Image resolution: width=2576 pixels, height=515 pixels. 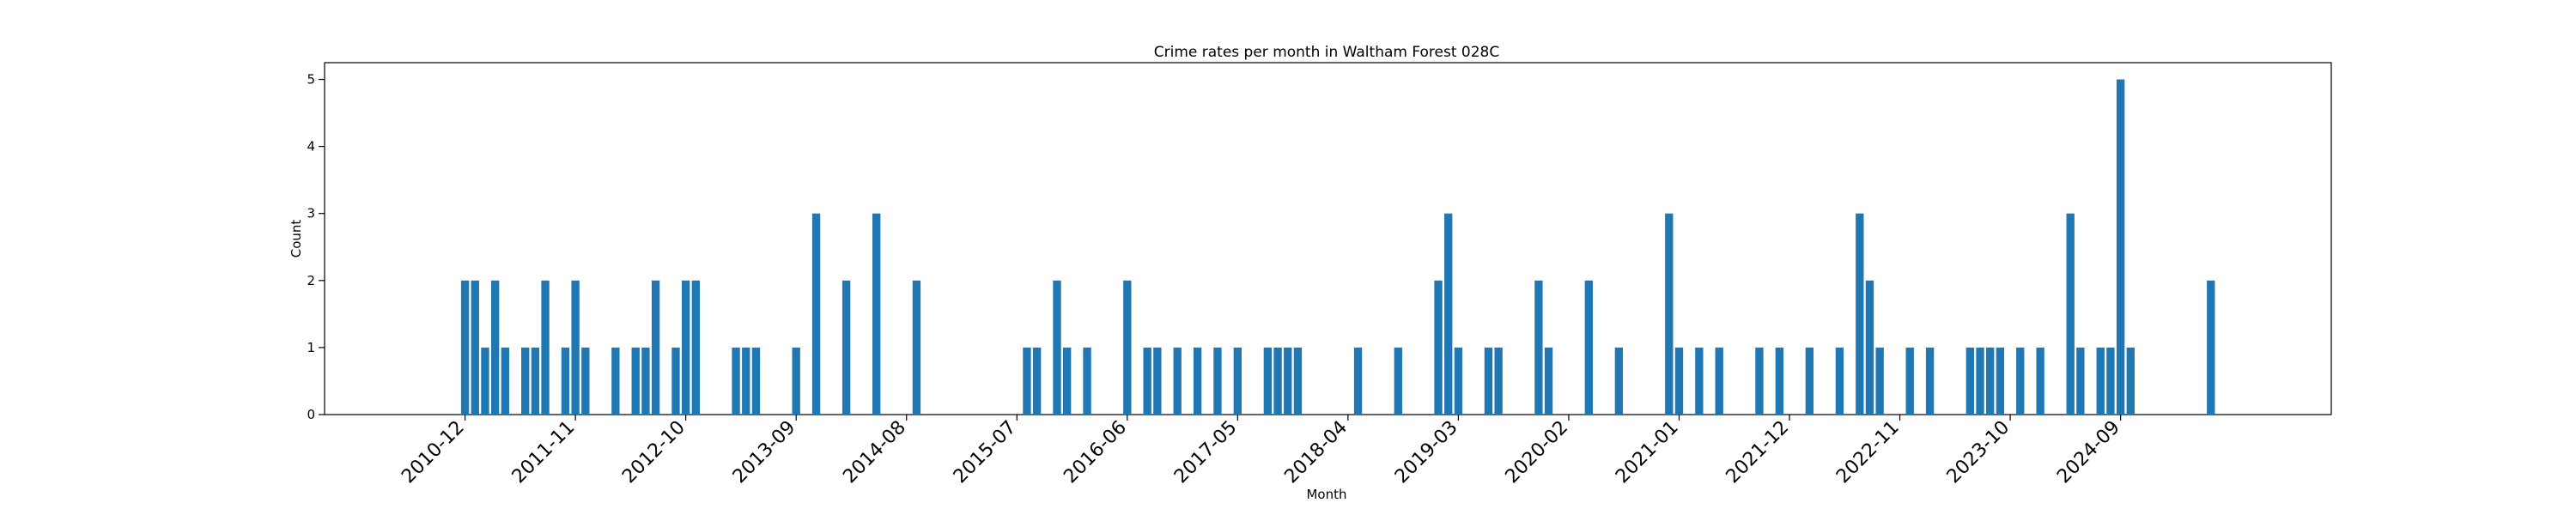 What do you see at coordinates (654, 452) in the screenshot?
I see `x-tick-label-2012-10: 2012-10` at bounding box center [654, 452].